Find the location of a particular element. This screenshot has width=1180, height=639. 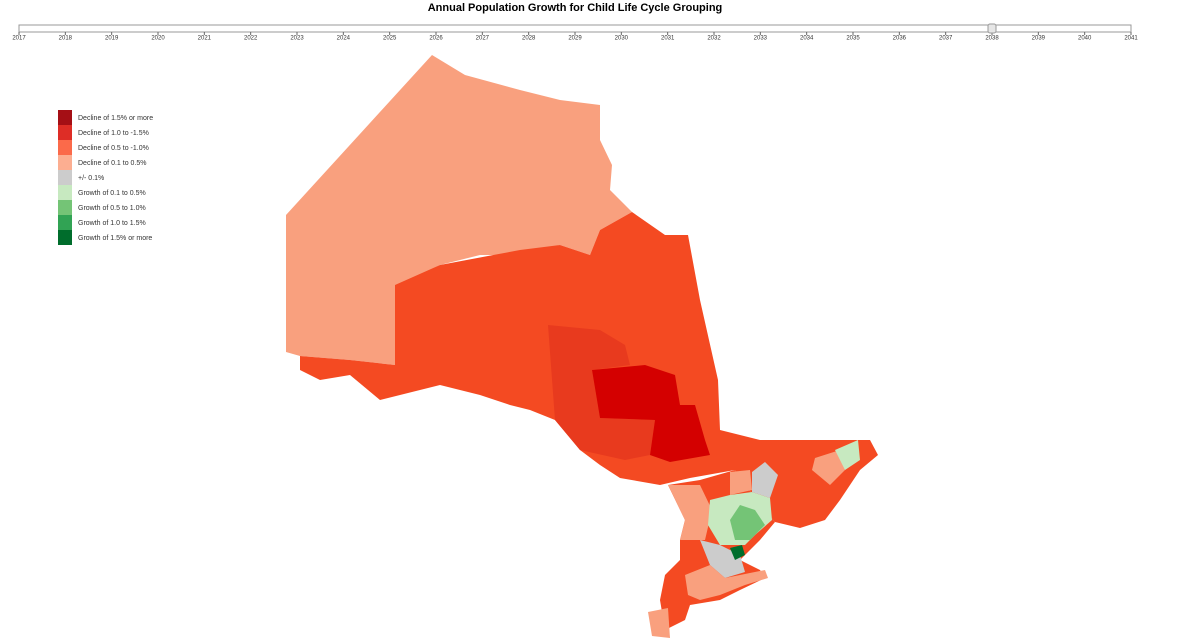

slider-track is located at coordinates (575, 28).